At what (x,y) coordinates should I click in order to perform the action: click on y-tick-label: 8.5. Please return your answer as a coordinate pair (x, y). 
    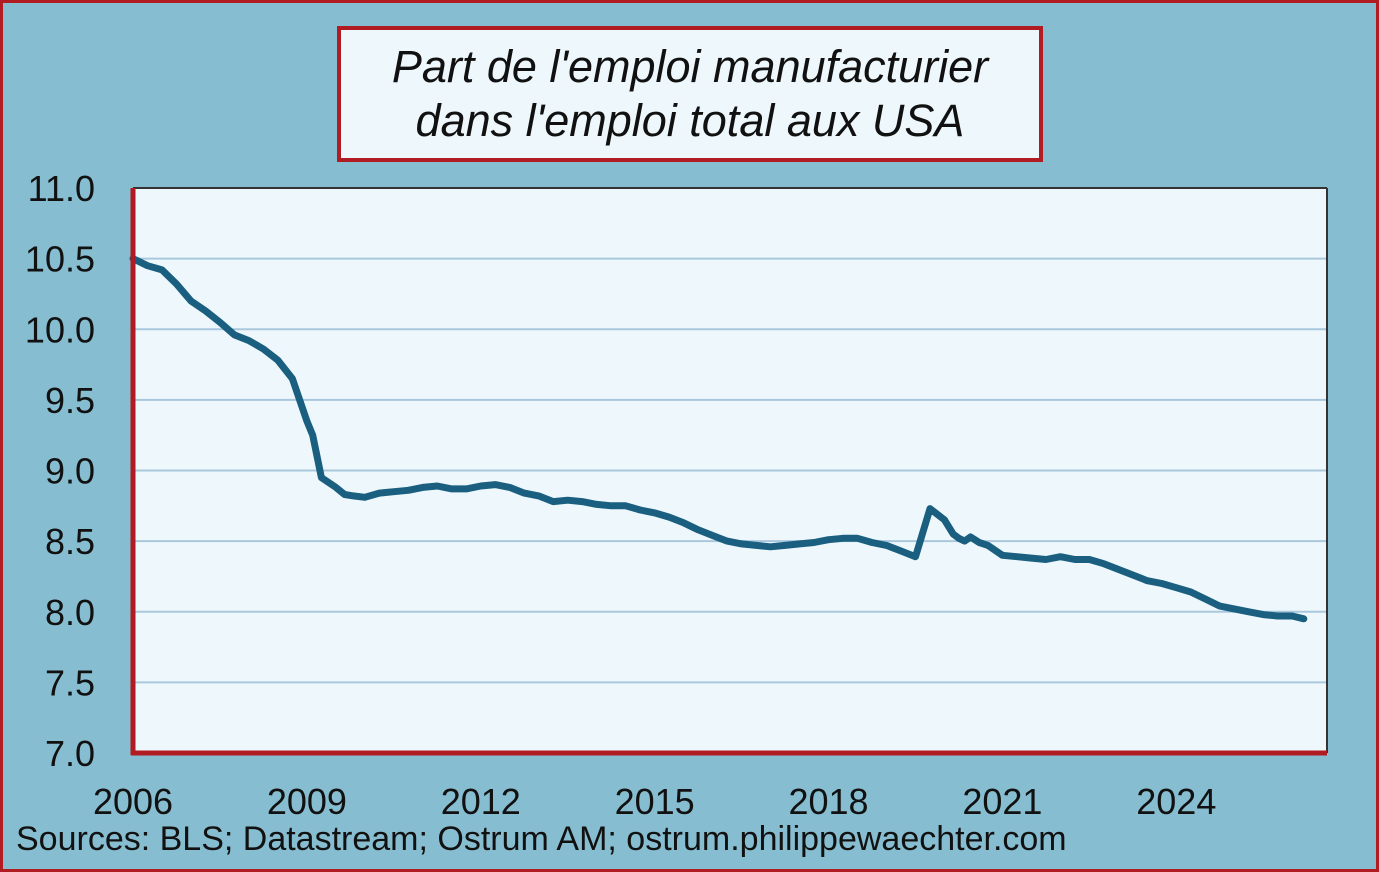
    Looking at the image, I should click on (70, 541).